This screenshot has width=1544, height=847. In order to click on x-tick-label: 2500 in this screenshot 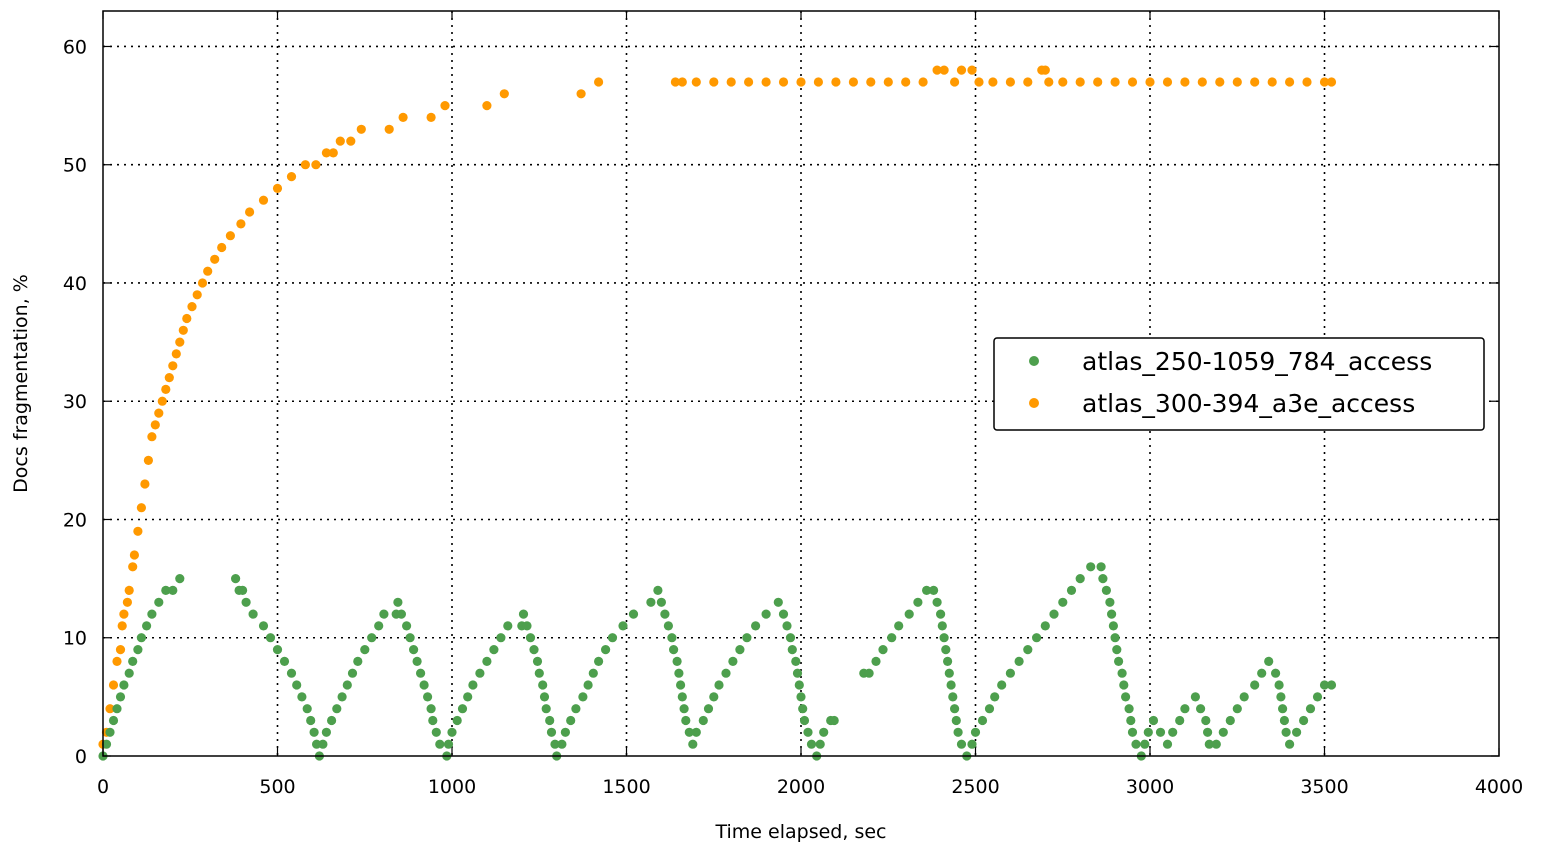, I will do `click(975, 787)`.